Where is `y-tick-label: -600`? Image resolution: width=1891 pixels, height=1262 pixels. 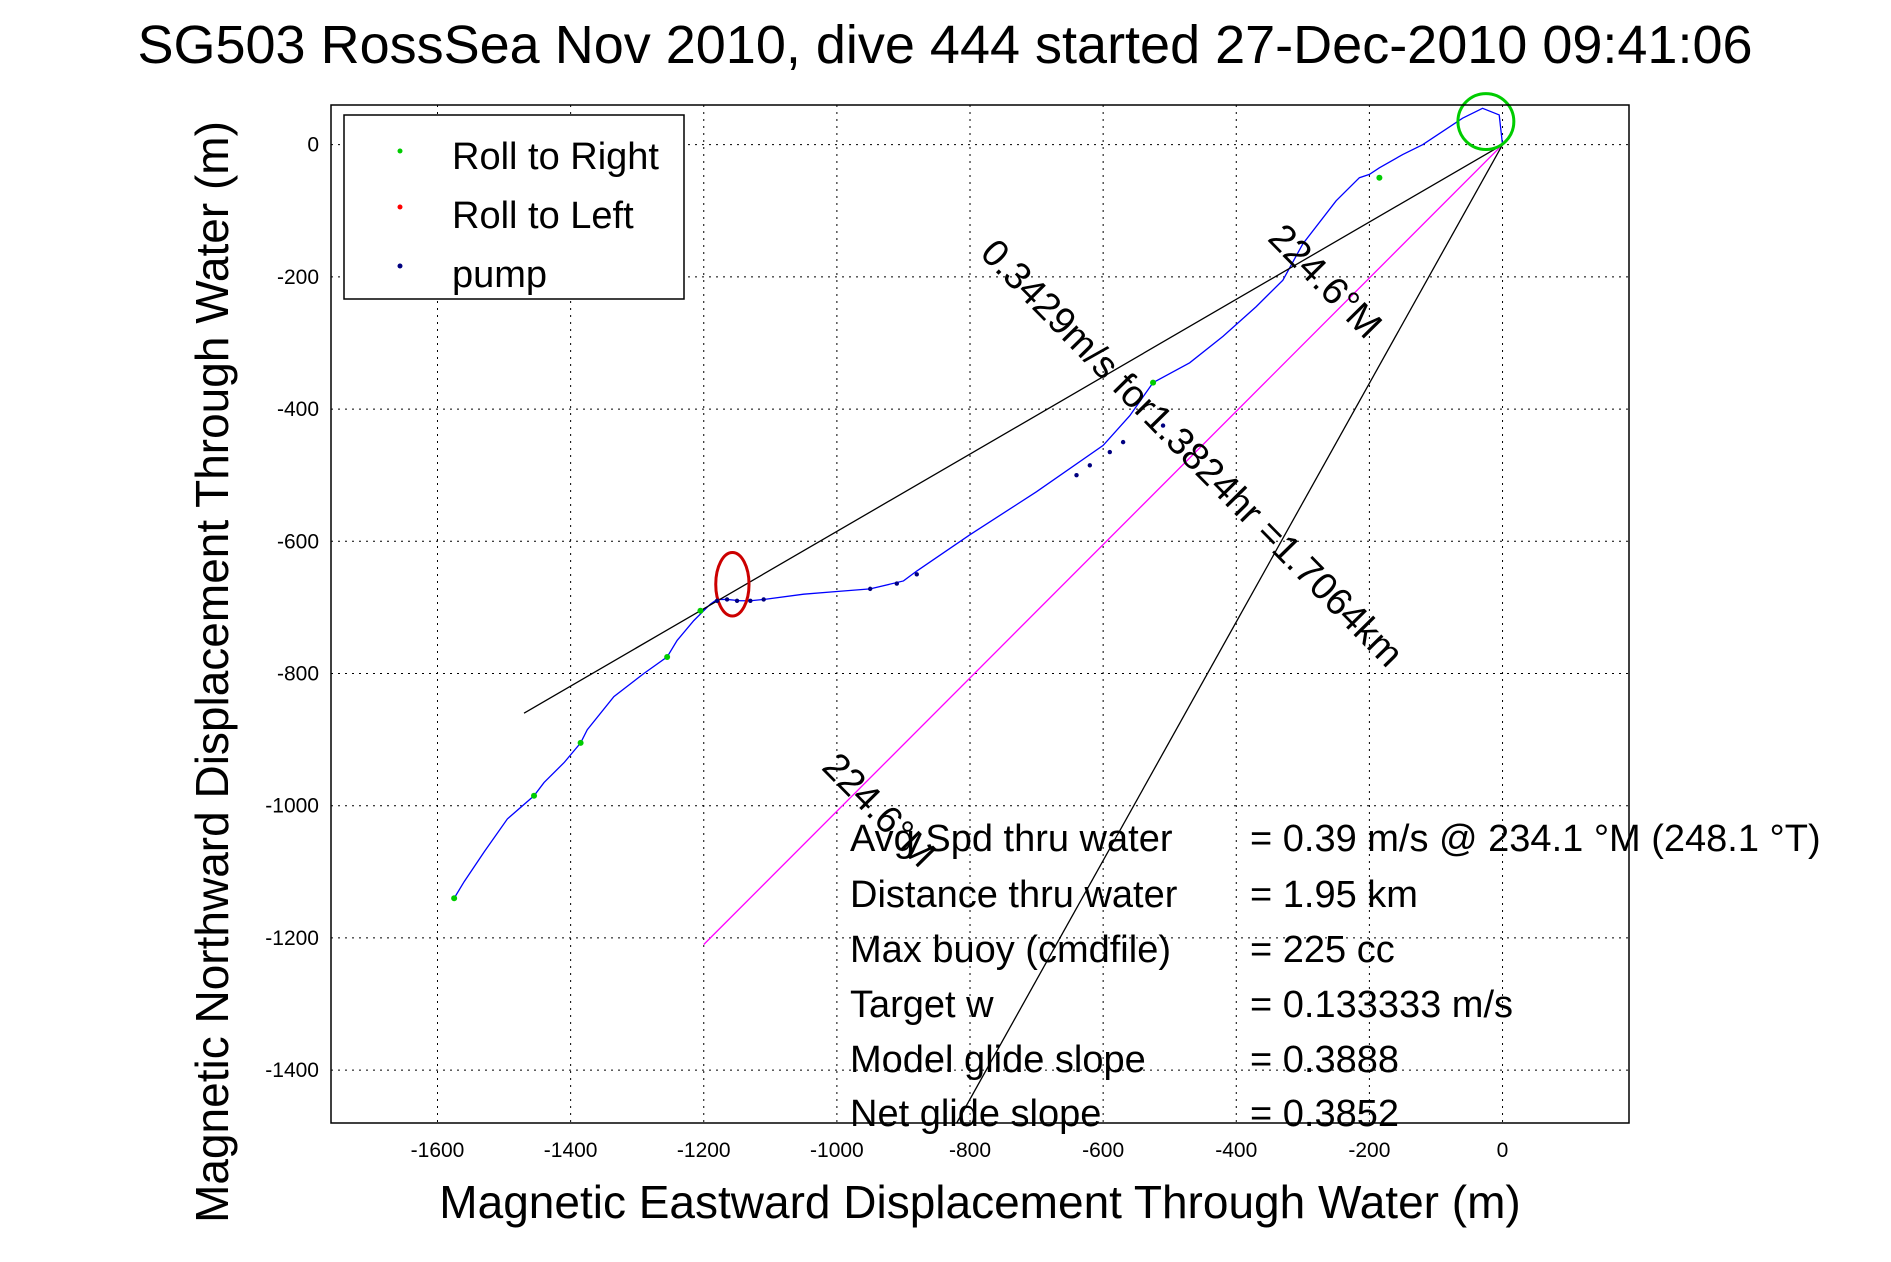
y-tick-label: -600 is located at coordinates (298, 541).